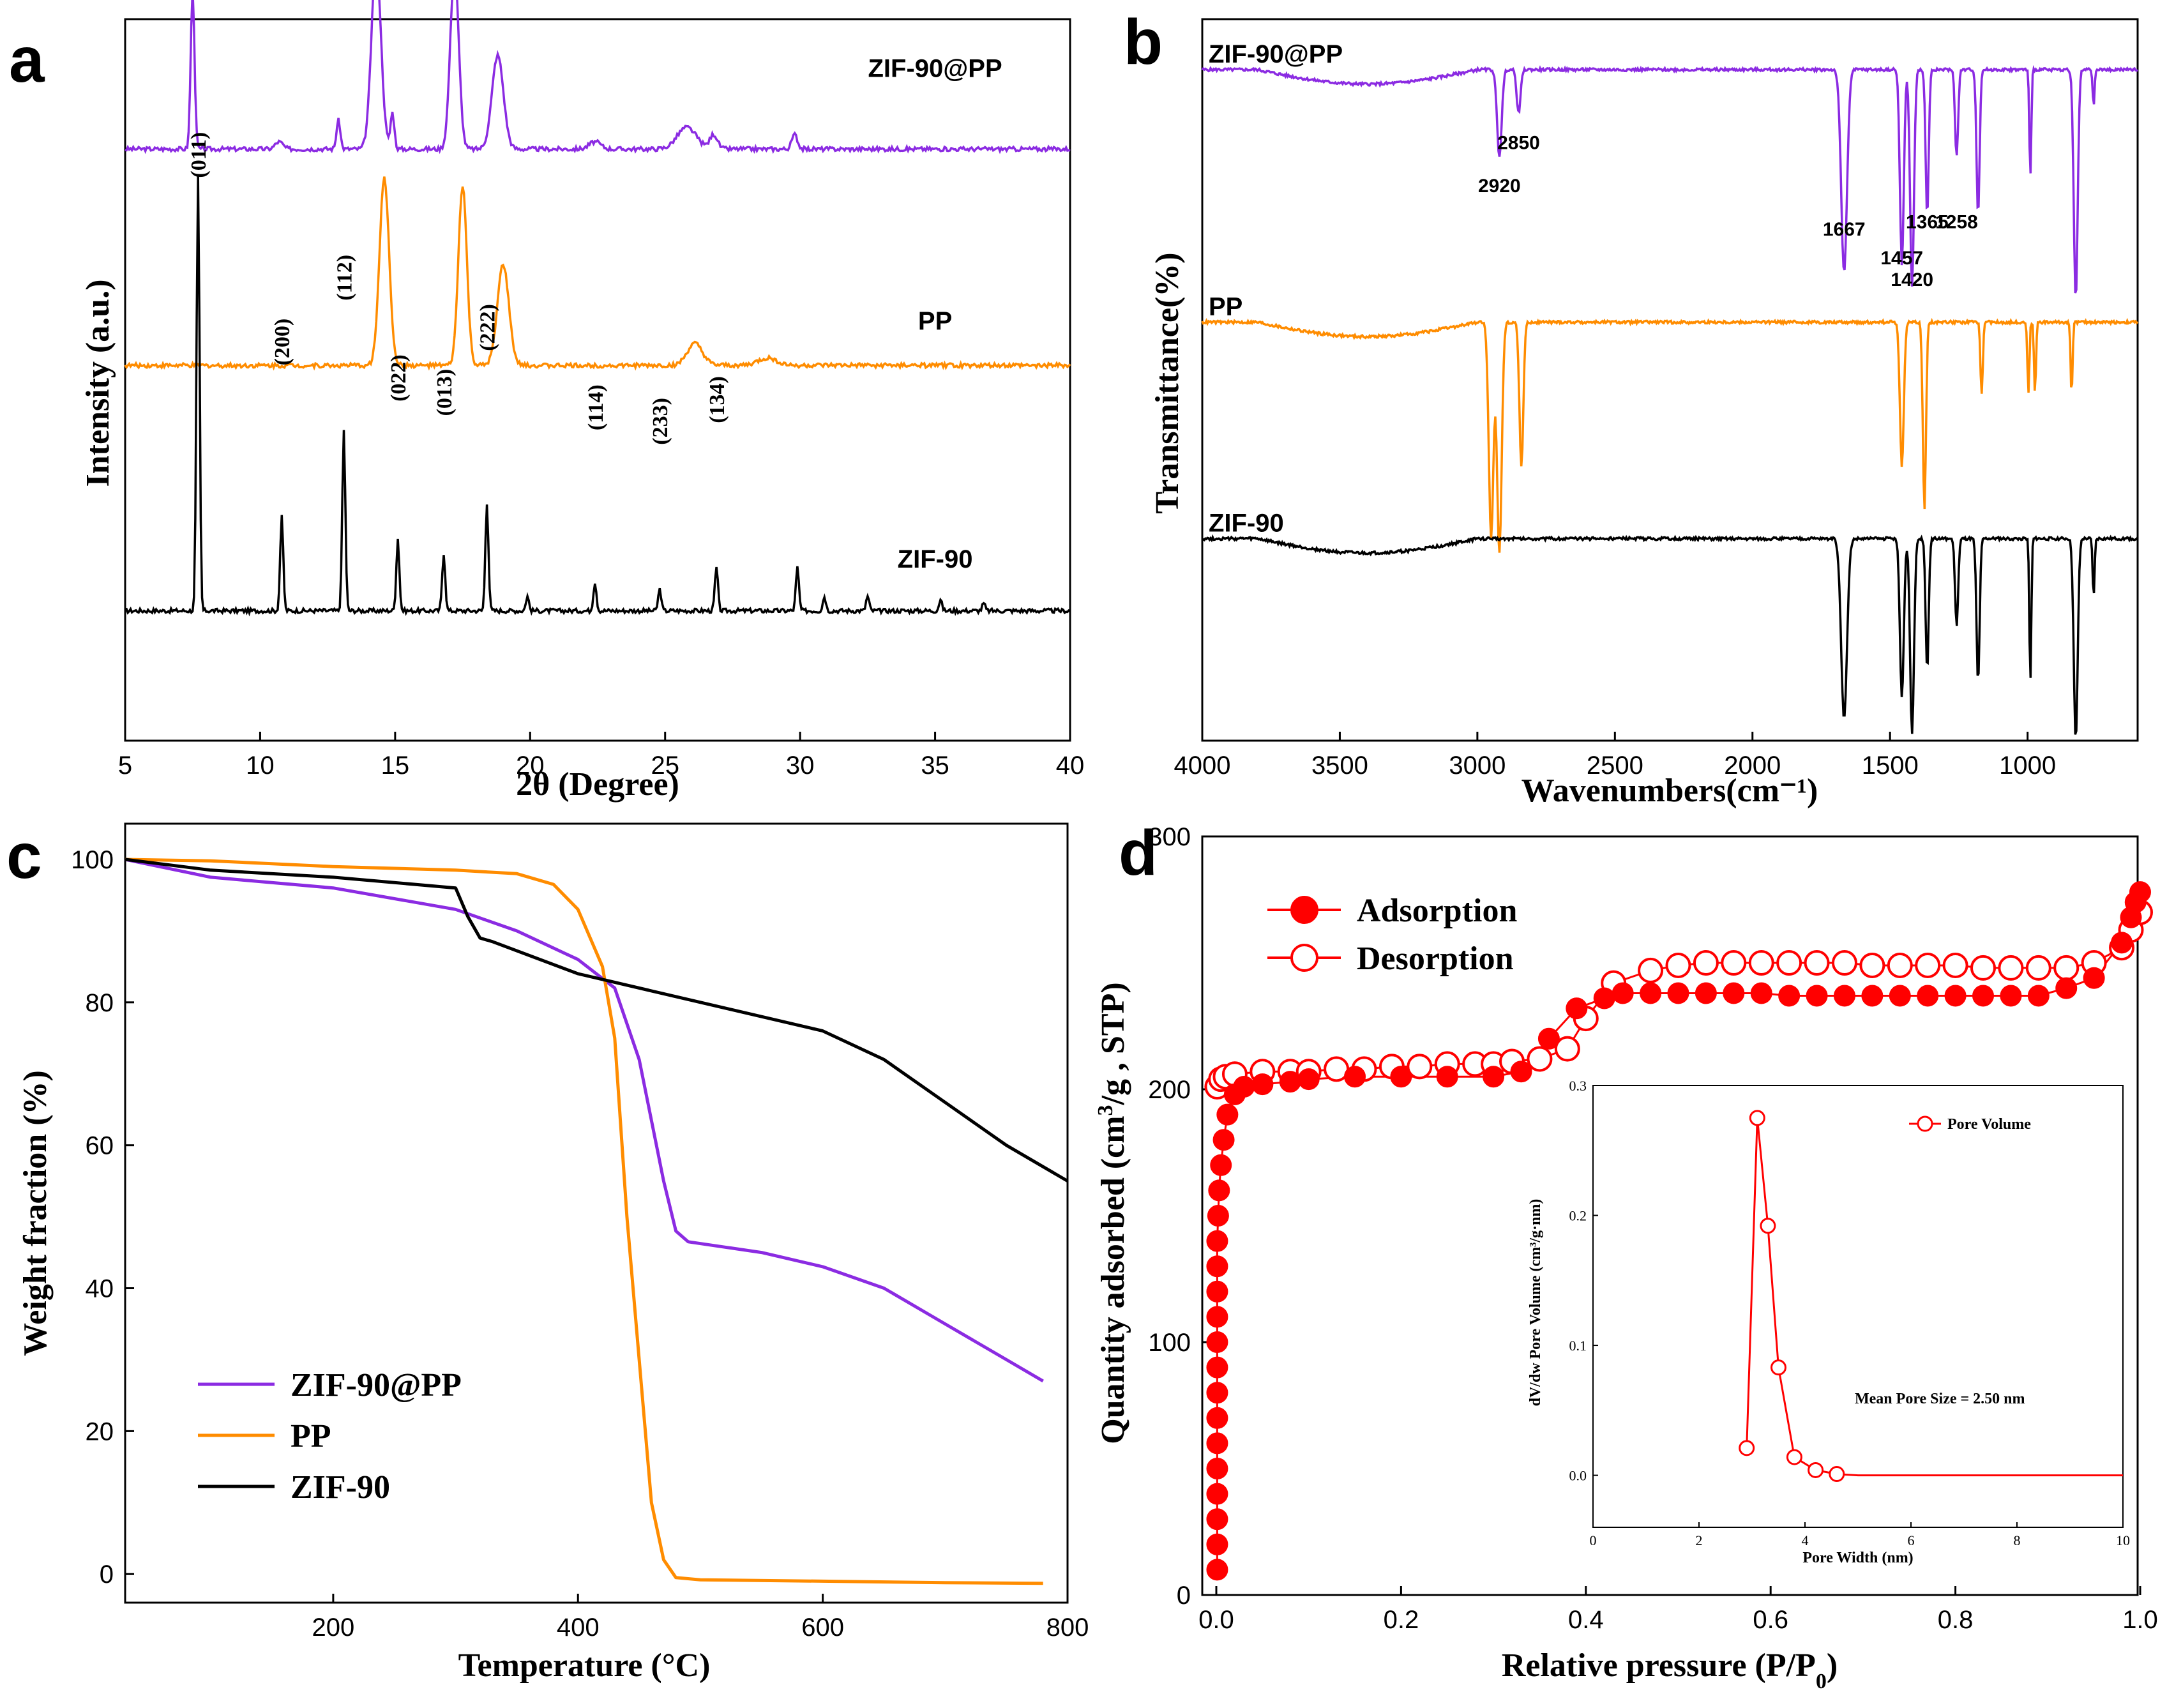  I want to click on panel-d-ylabel: Quantity adsorbed (cm3/g , STP), so click(1113, 1213).